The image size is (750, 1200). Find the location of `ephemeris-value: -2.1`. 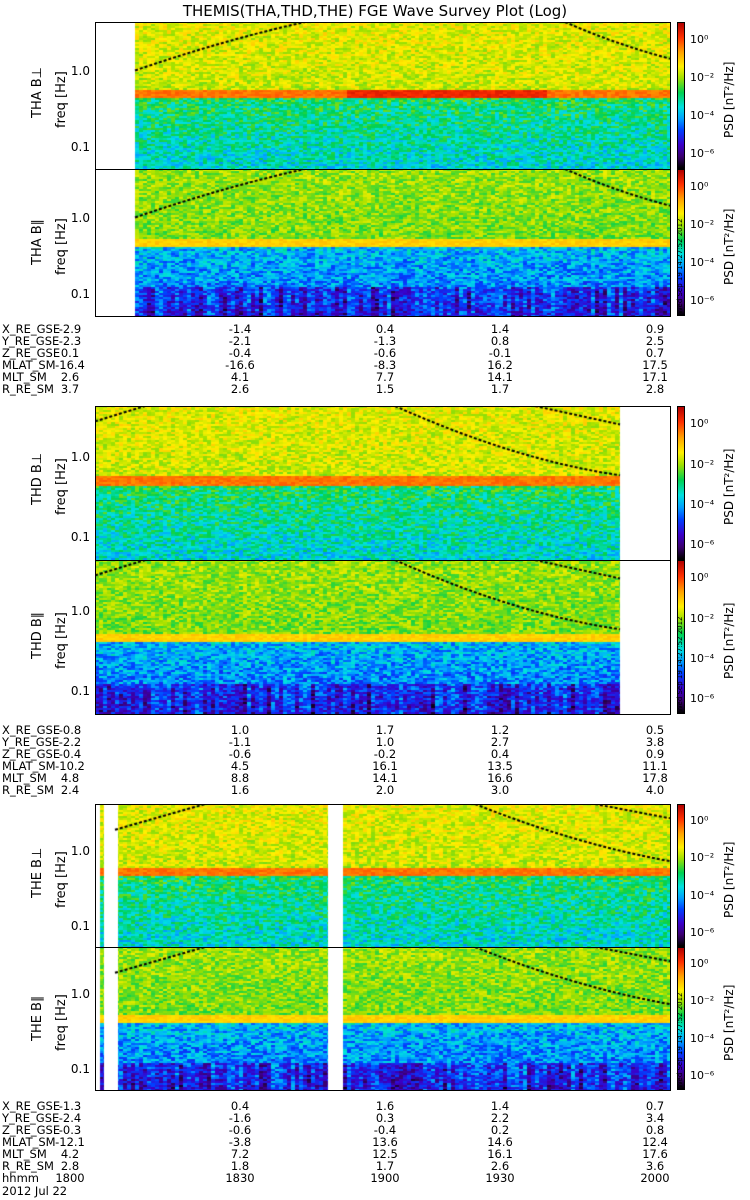

ephemeris-value: -2.1 is located at coordinates (240, 341).